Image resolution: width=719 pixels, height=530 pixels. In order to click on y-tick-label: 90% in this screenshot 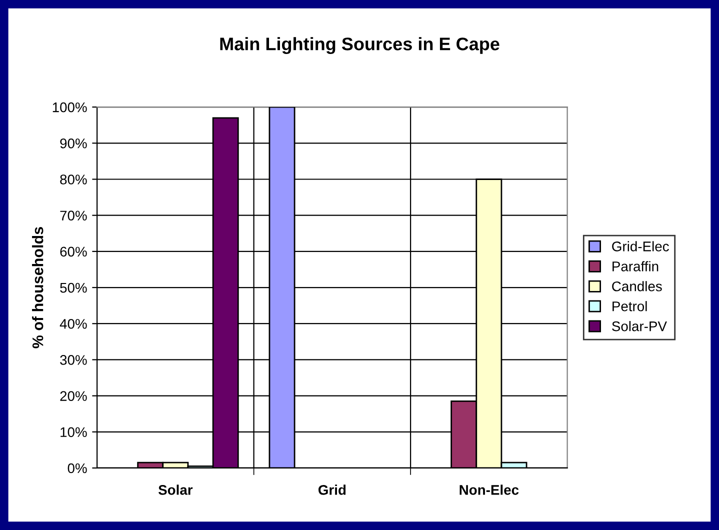, I will do `click(73, 143)`.